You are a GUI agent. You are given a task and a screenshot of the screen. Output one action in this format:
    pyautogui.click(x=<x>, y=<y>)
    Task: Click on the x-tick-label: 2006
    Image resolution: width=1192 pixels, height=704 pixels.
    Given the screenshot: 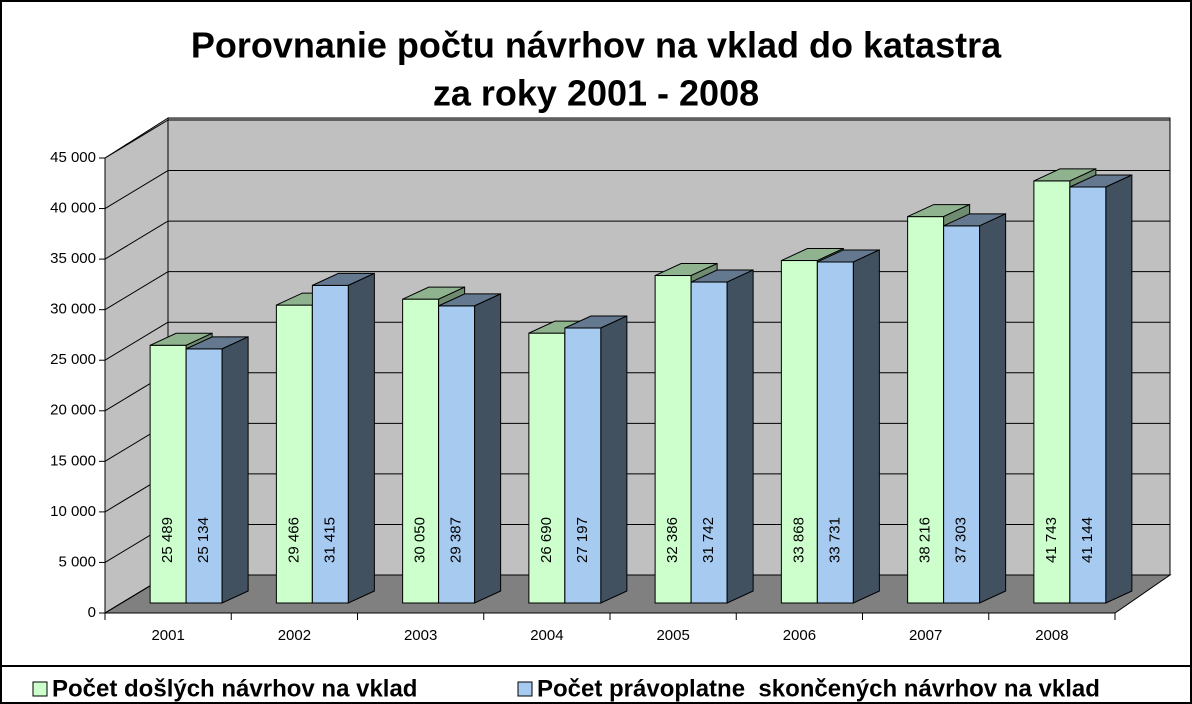 What is the action you would take?
    pyautogui.click(x=799, y=635)
    